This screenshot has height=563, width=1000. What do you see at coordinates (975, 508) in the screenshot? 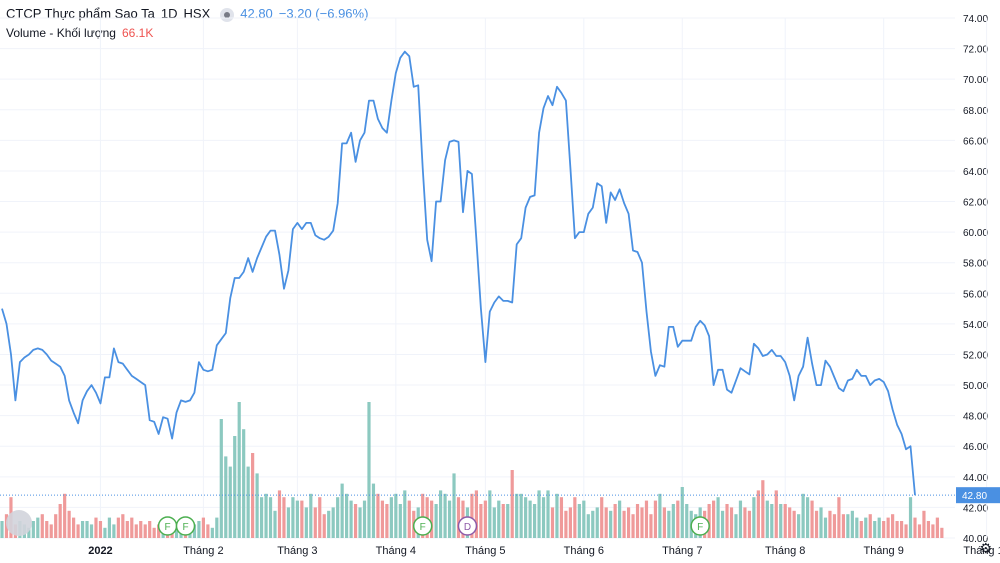
I see `y-tick-label: 42.00` at bounding box center [975, 508].